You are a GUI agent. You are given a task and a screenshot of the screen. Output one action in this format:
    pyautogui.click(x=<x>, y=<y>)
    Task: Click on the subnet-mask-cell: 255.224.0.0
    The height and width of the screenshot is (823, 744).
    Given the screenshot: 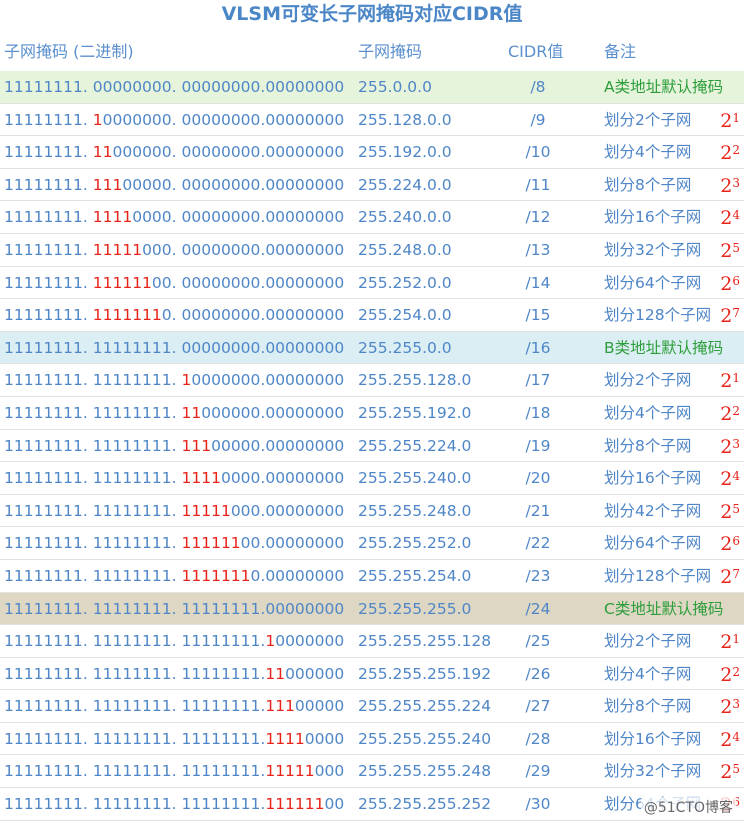 What is the action you would take?
    pyautogui.click(x=405, y=184)
    